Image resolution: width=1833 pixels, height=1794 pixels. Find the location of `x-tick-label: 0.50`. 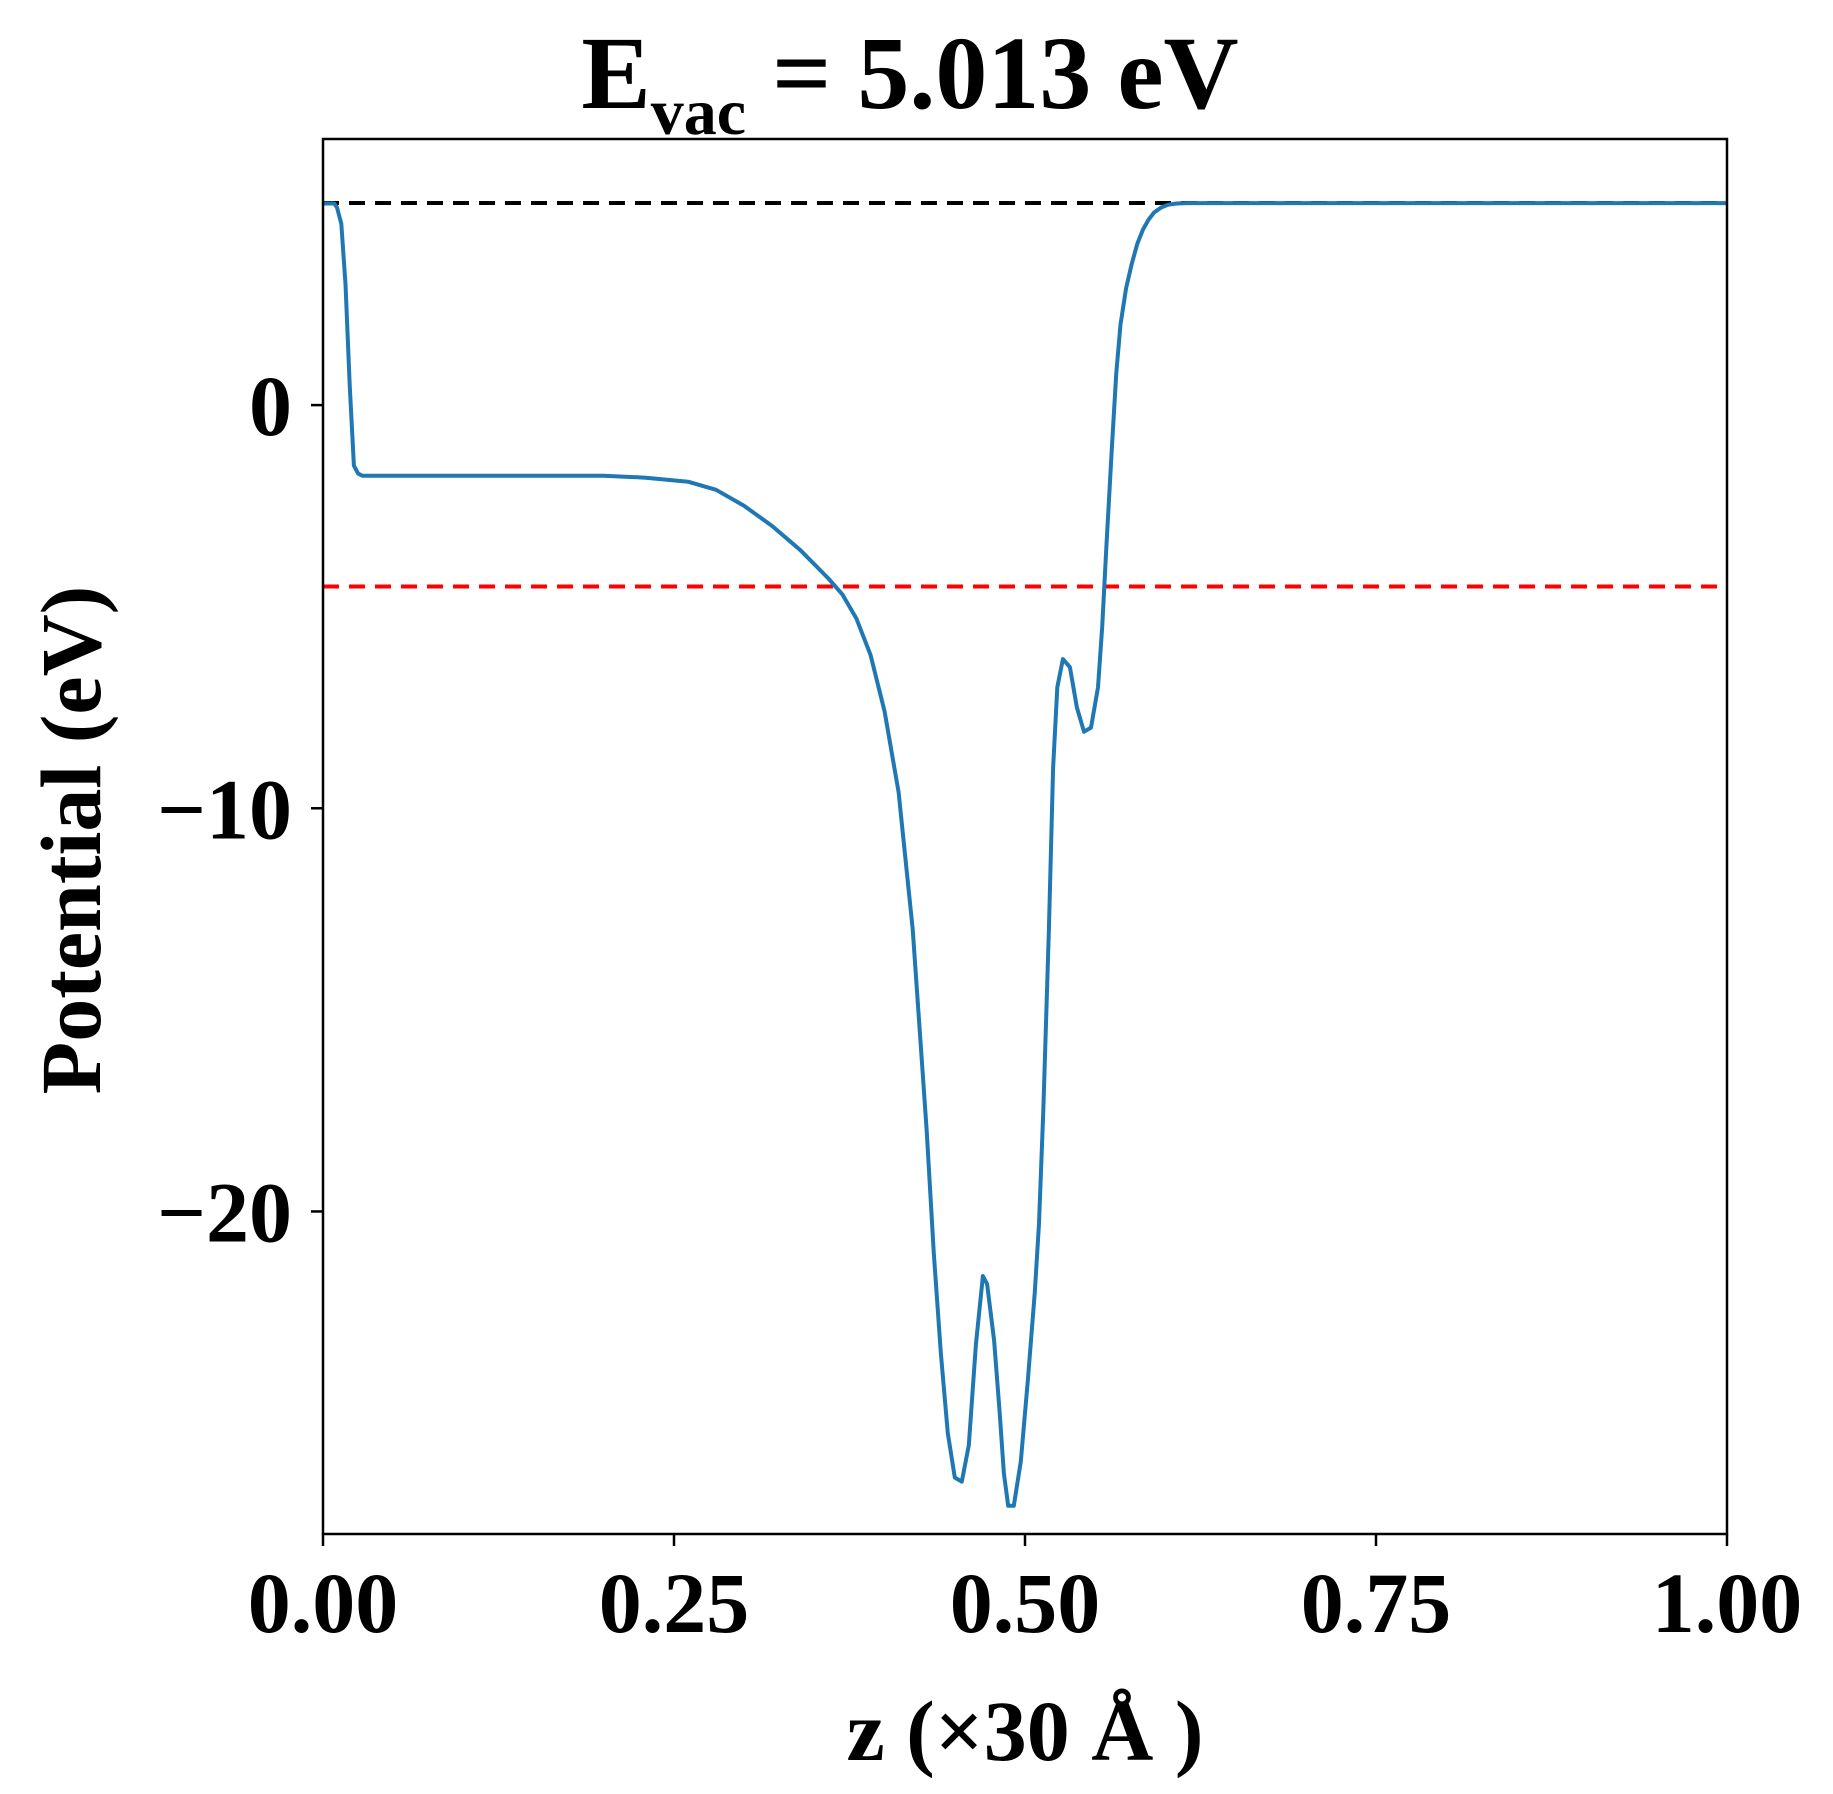

x-tick-label: 0.50 is located at coordinates (1025, 1603).